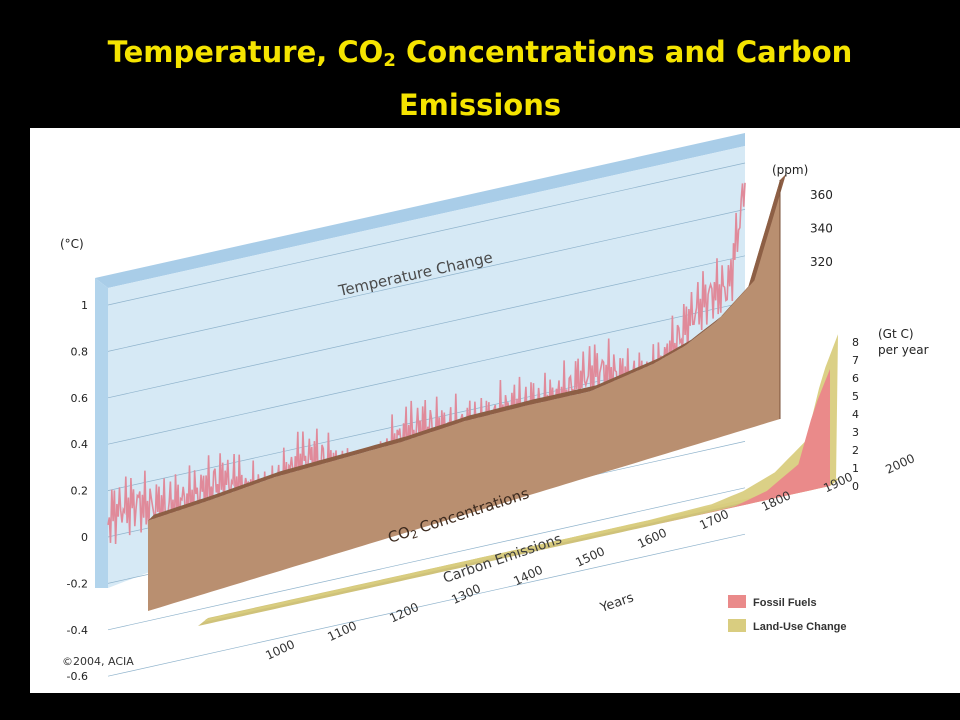  Describe the element at coordinates (790, 170) in the screenshot. I see `co2-unit-label: (ppm)` at that location.